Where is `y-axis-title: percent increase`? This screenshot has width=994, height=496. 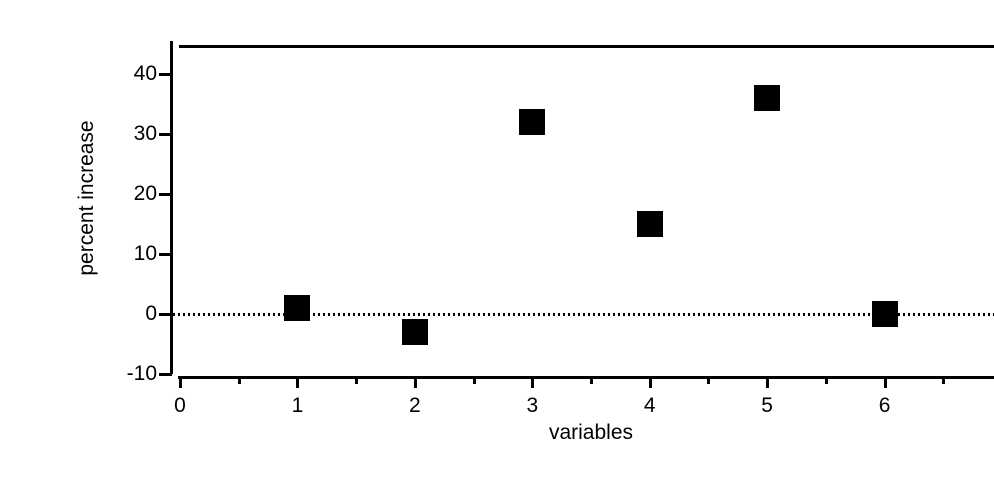 y-axis-title: percent increase is located at coordinates (86, 198).